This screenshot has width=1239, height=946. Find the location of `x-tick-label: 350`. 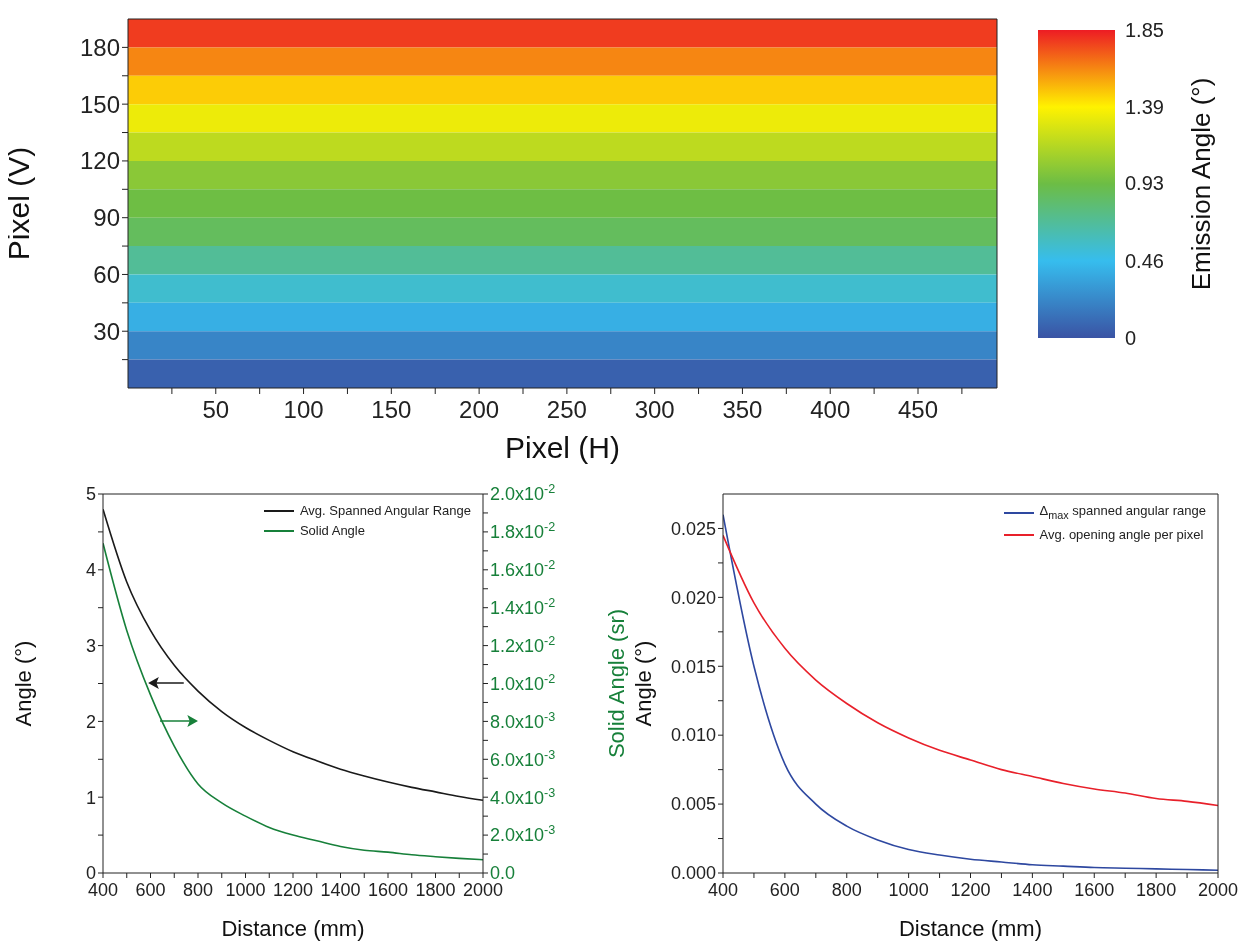

x-tick-label: 350 is located at coordinates (742, 409).